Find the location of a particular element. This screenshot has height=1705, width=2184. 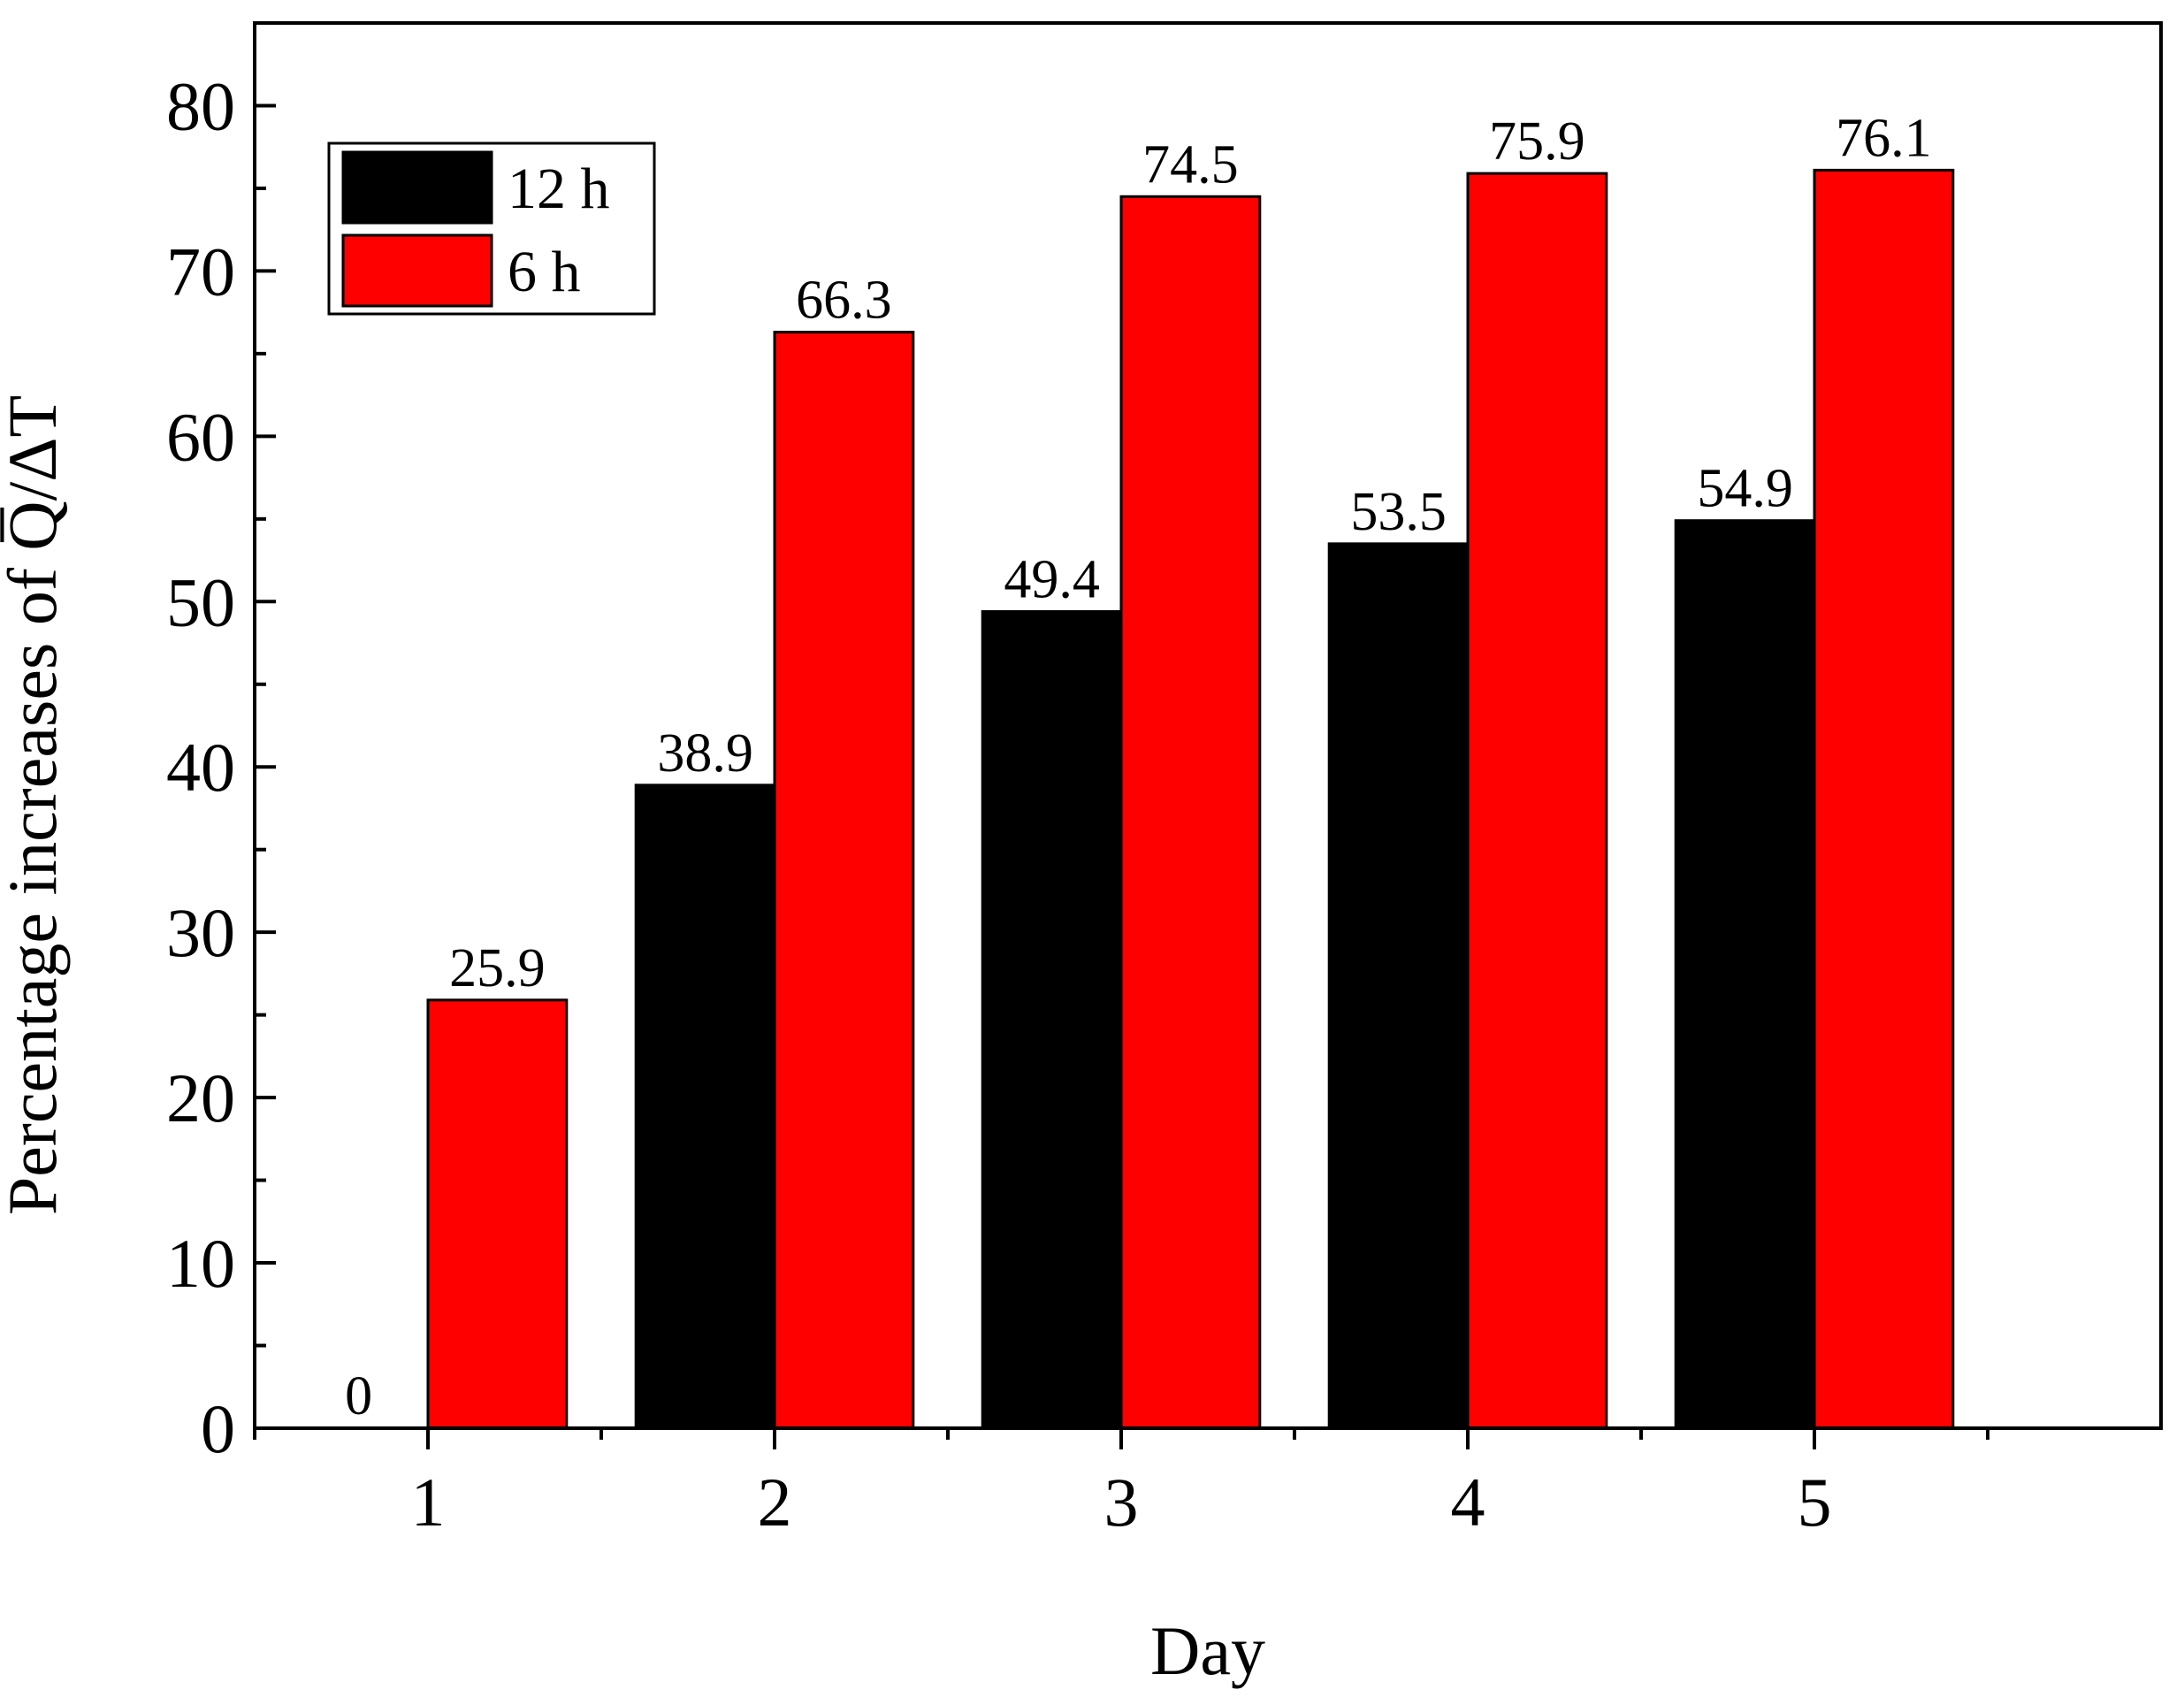

bar-12h-day3 is located at coordinates (1052, 1020).